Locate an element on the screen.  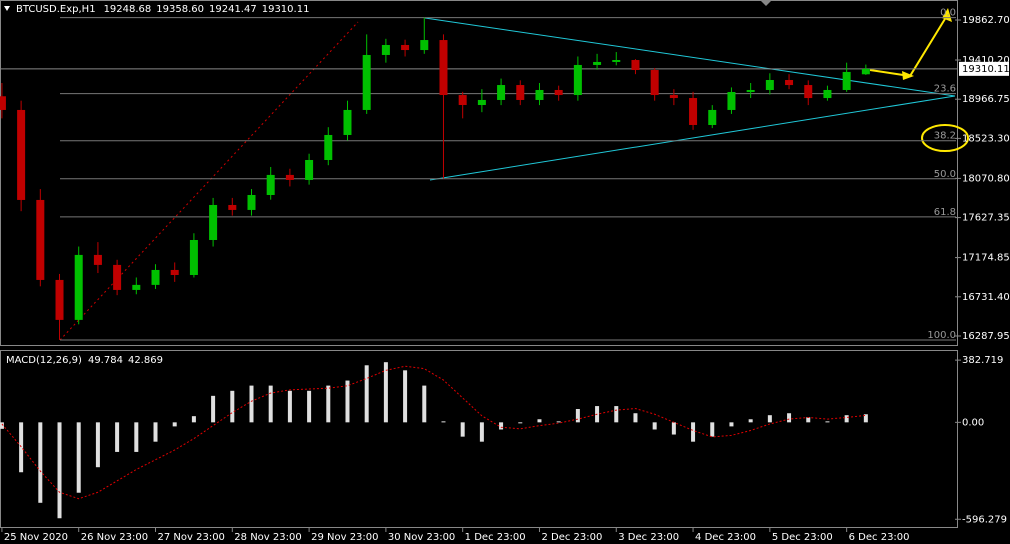
y-tick-label: -596.279 is located at coordinates (984, 519).